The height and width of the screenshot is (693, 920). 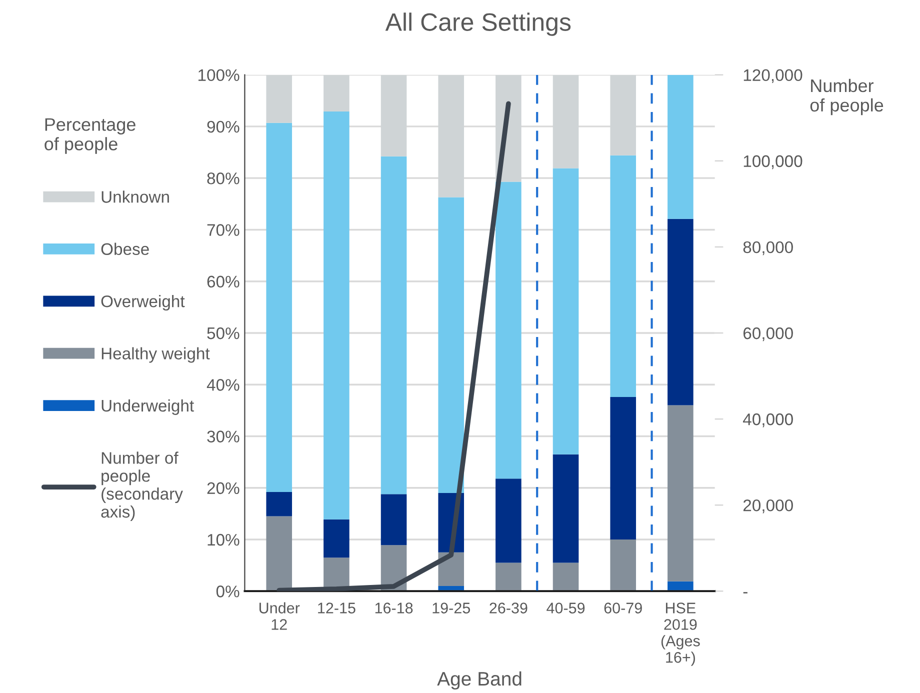 What do you see at coordinates (224, 540) in the screenshot?
I see `y-tick-label: 10%` at bounding box center [224, 540].